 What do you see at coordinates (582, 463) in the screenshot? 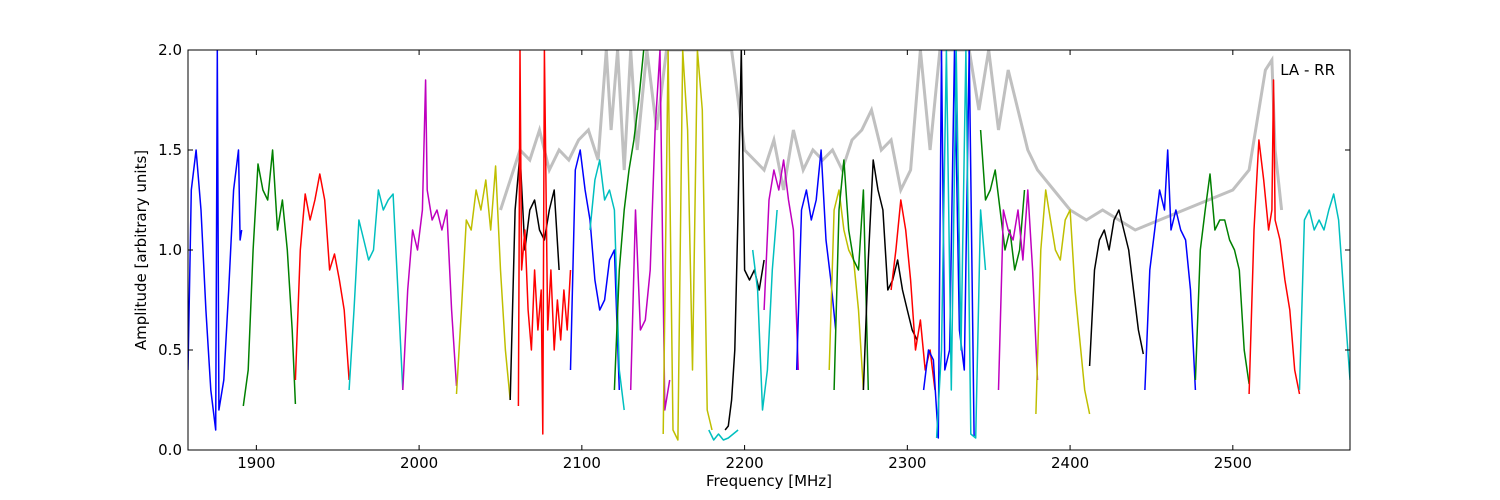
I see `x-tick-label: 2100` at bounding box center [582, 463].